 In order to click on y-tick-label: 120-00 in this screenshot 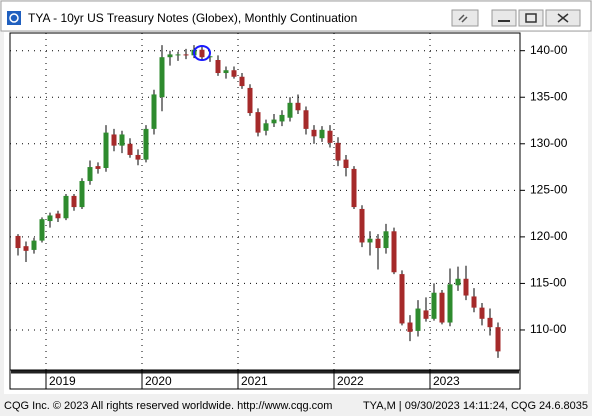, I will do `click(549, 236)`.